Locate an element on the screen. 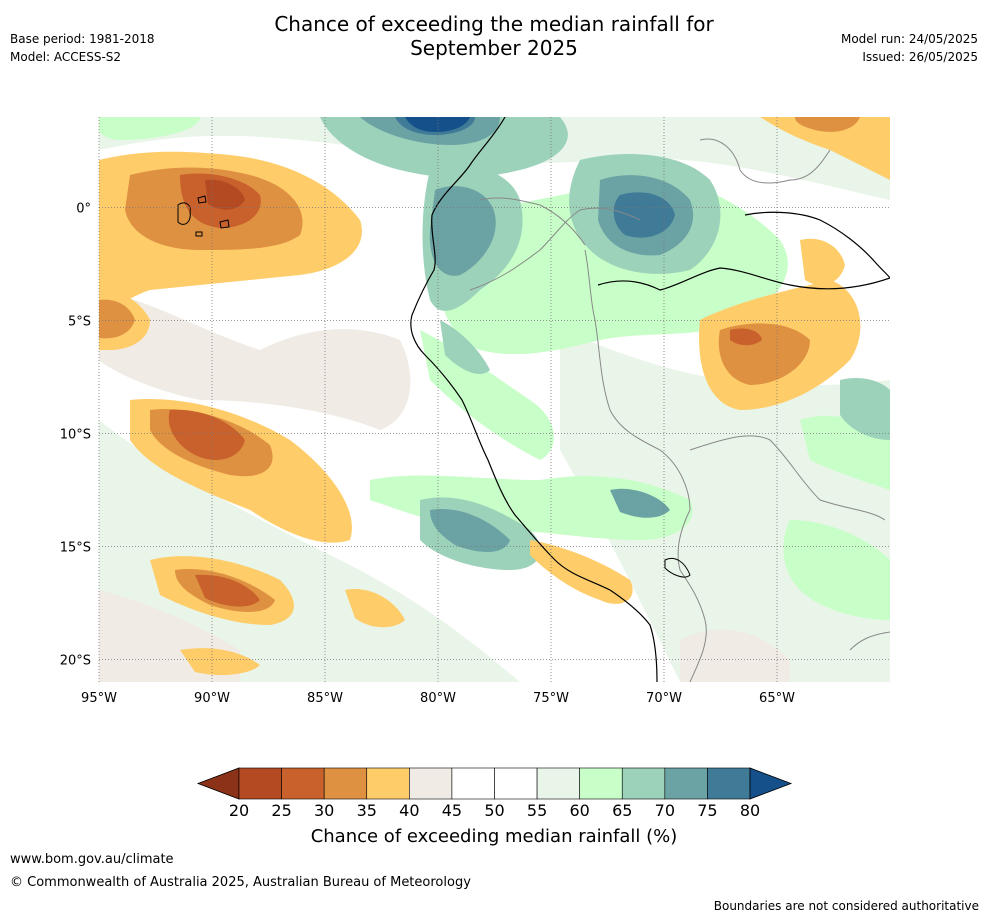 This screenshot has width=988, height=919. lat-tick-label: 15°S is located at coordinates (75, 547).